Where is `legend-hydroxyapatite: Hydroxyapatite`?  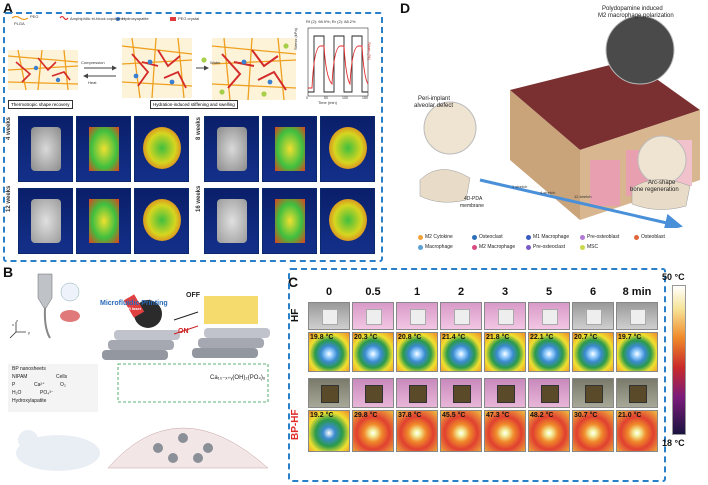 legend-hydroxyapatite: Hydroxyapatite is located at coordinates (135, 18).